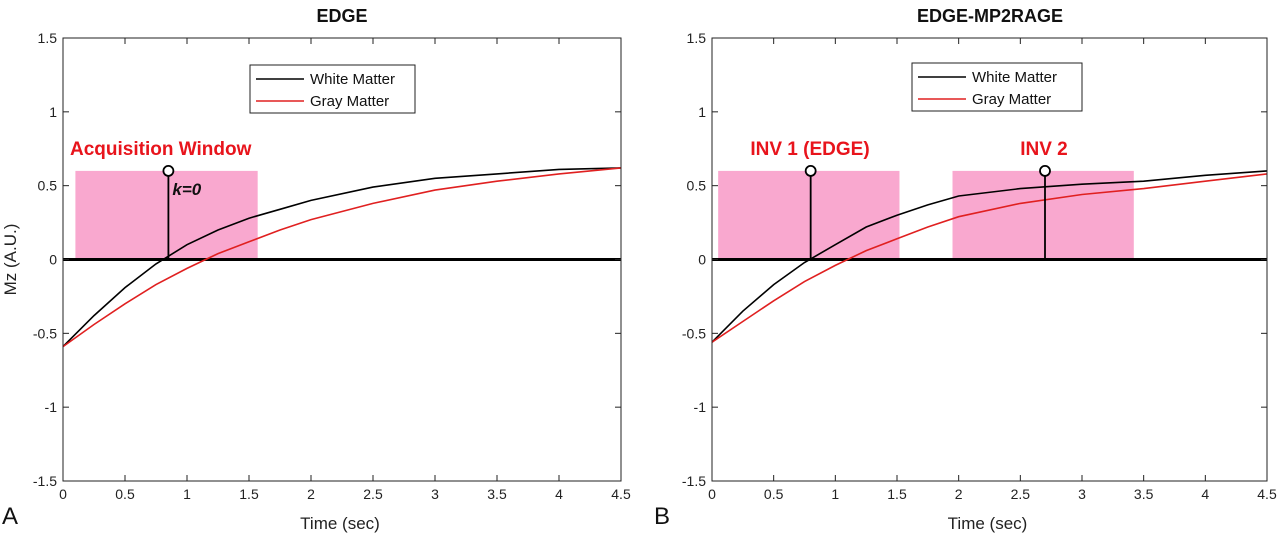 Image resolution: width=1280 pixels, height=536 pixels. Describe the element at coordinates (990, 16) in the screenshot. I see `chart-title: EDGE-MP2RAGE` at that location.